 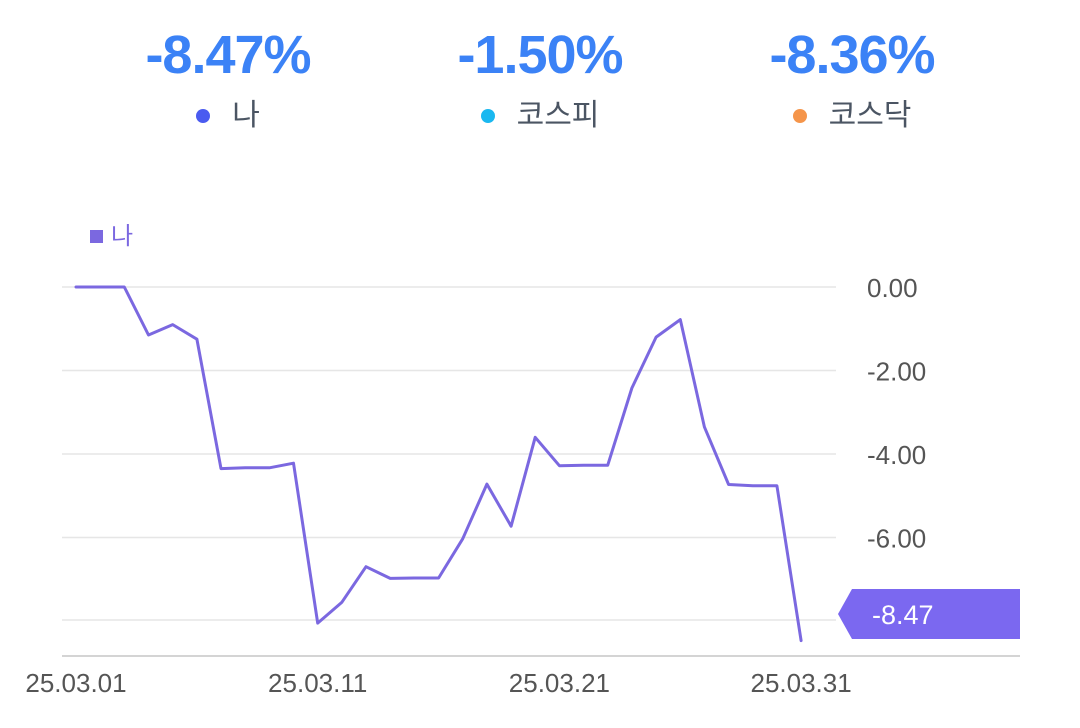 I want to click on summary-label: 코스닥, so click(x=852, y=116).